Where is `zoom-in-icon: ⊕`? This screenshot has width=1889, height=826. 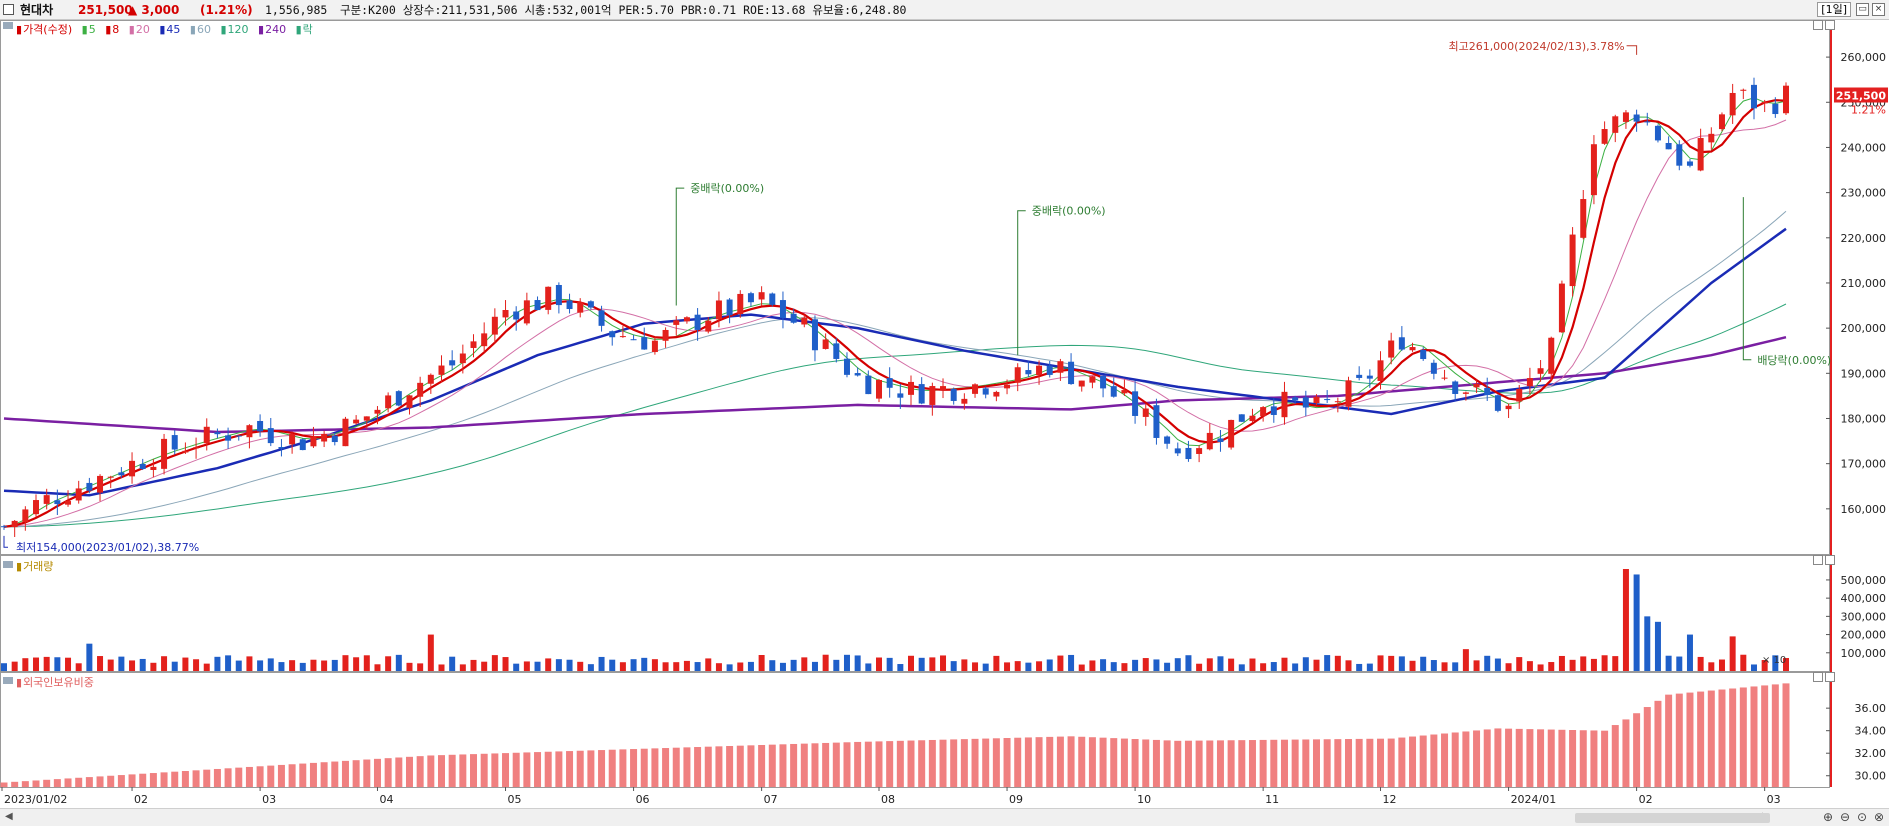 zoom-in-icon: ⊕ is located at coordinates (1828, 817).